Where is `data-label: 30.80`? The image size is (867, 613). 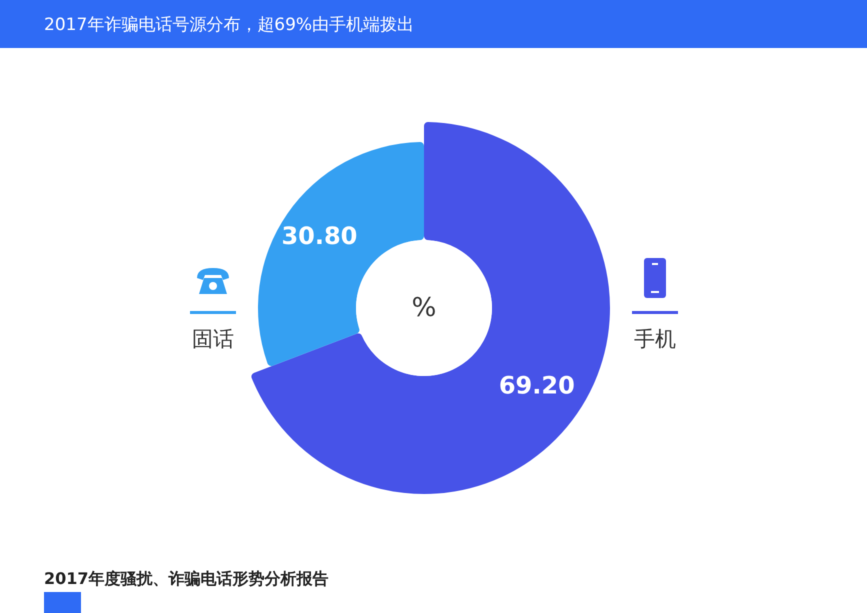
data-label: 30.80 is located at coordinates (319, 236).